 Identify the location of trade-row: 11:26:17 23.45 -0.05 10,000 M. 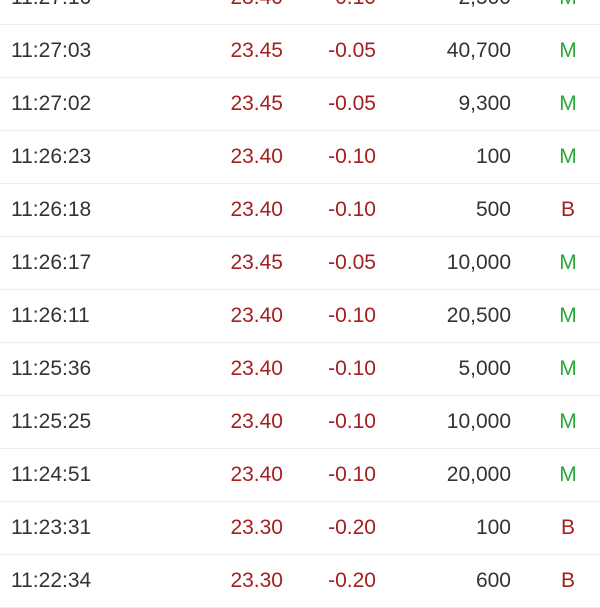
(300, 263).